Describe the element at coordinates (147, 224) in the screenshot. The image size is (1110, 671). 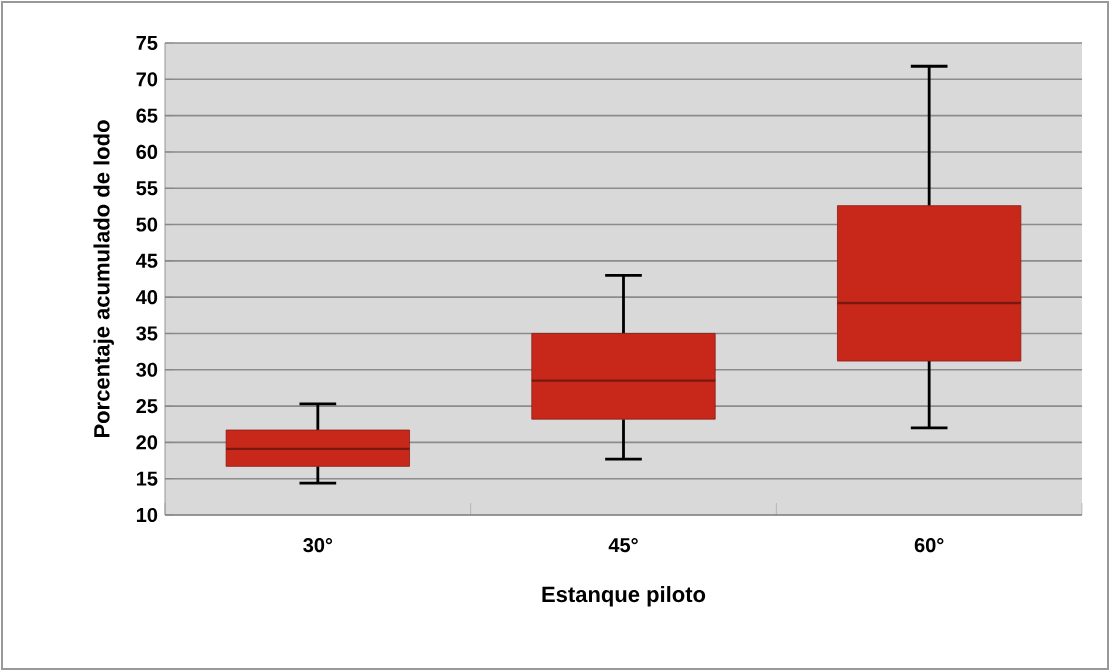
I see `y-tick-label: 50` at that location.